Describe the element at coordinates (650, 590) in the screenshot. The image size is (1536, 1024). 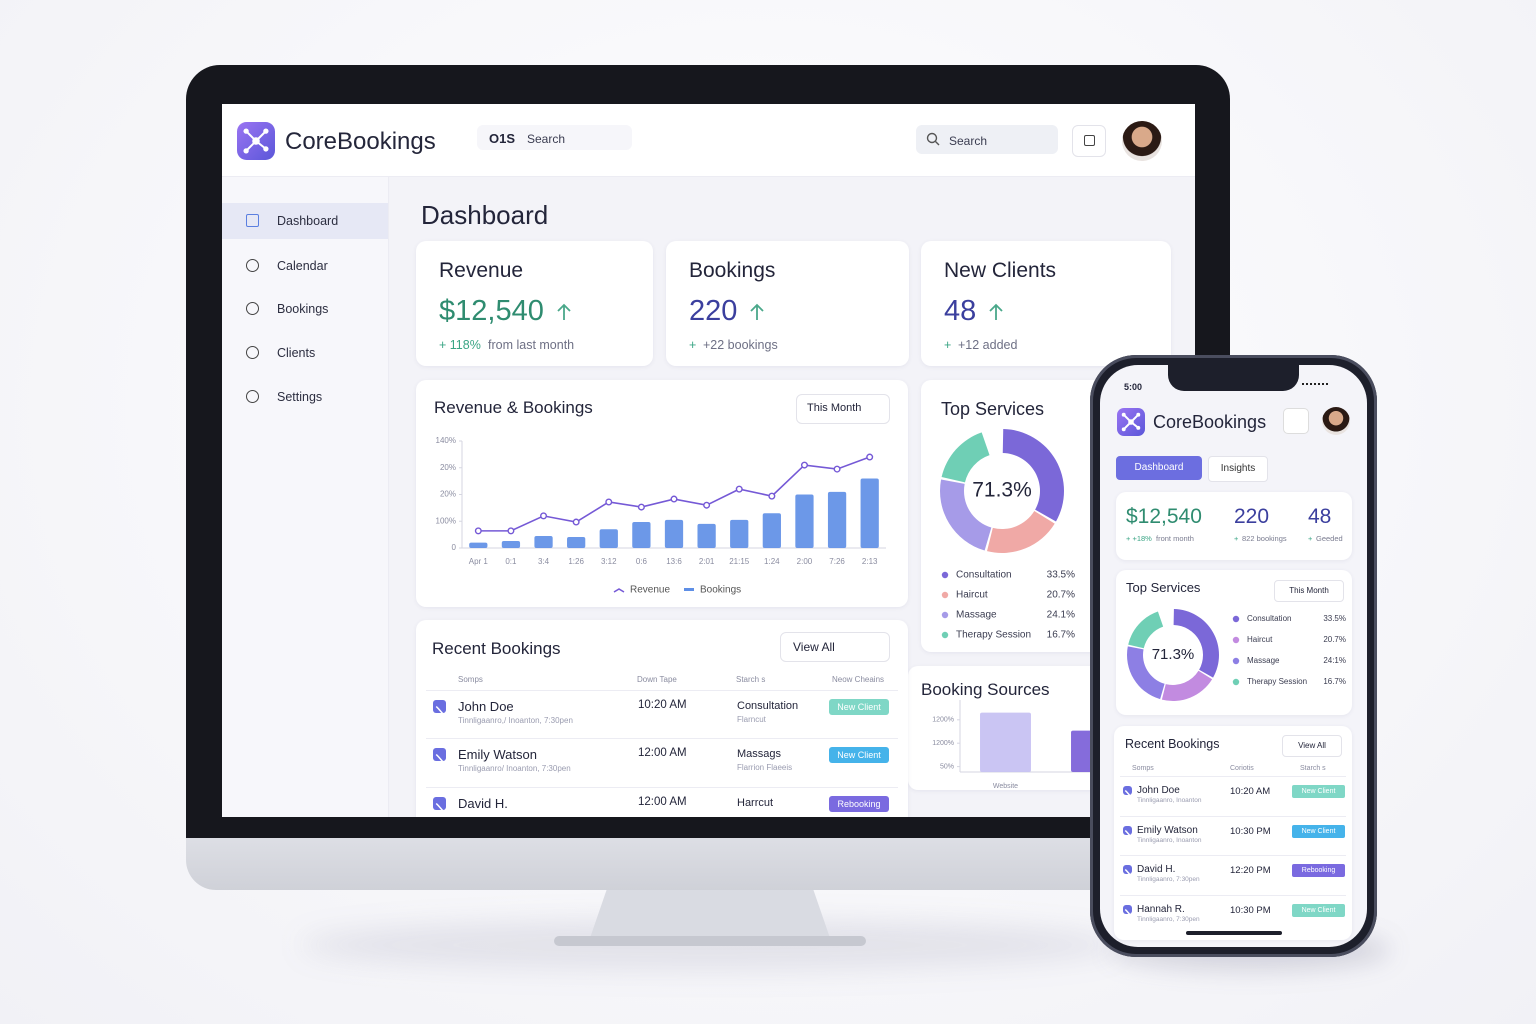
I see `legend-label: Revenue` at that location.